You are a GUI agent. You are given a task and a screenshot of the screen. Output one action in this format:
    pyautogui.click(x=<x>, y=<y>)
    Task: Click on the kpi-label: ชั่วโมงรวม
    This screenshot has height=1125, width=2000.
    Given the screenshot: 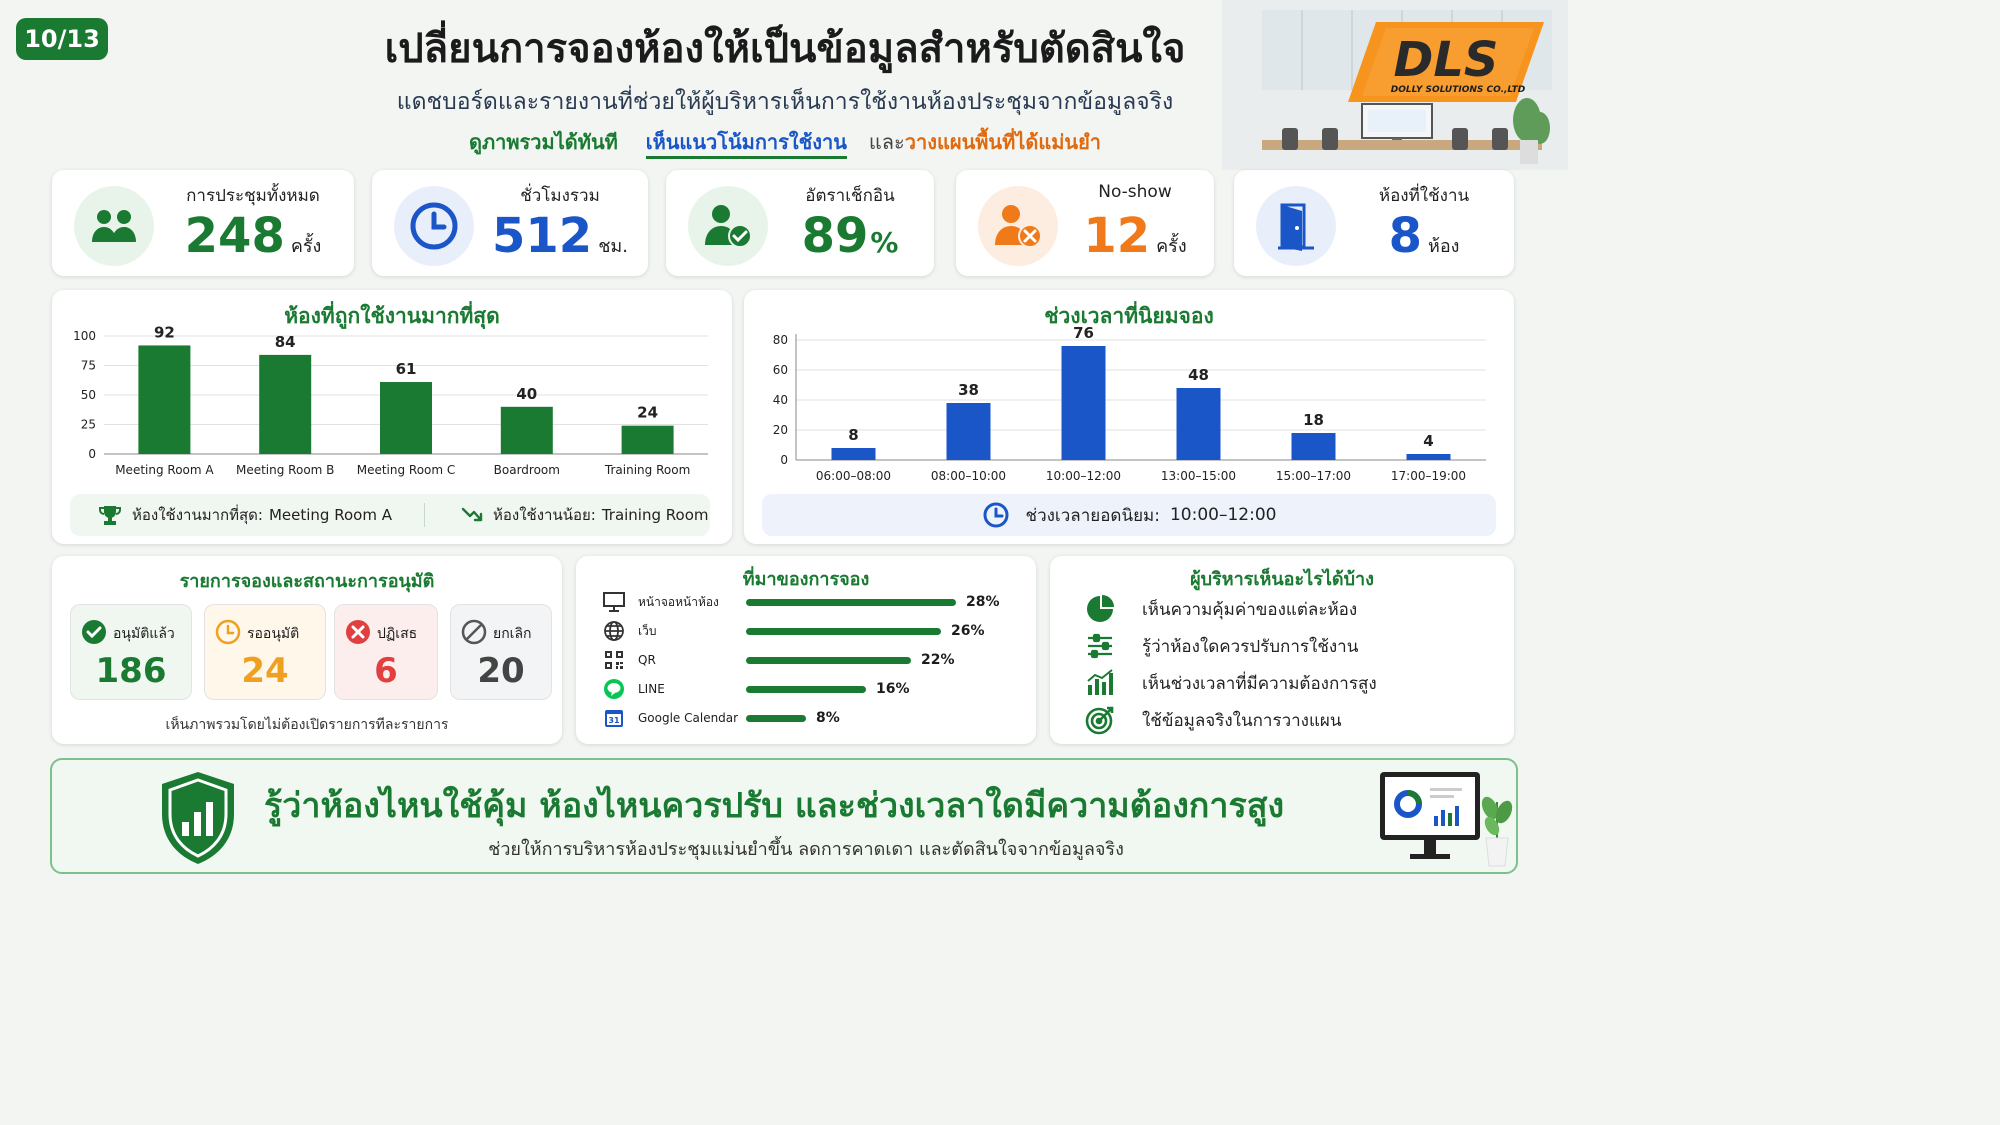 What is the action you would take?
    pyautogui.click(x=560, y=196)
    